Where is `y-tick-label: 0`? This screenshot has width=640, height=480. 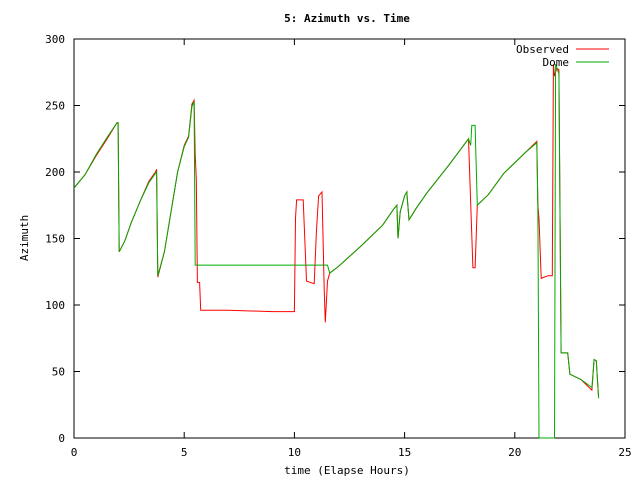
y-tick-label: 0 is located at coordinates (61, 438).